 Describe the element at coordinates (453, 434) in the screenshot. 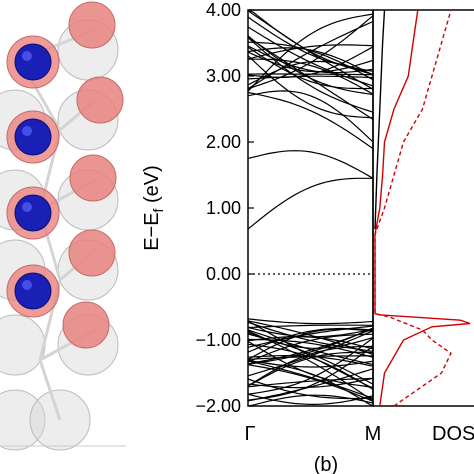

I see `x-label-dos: DOS` at that location.